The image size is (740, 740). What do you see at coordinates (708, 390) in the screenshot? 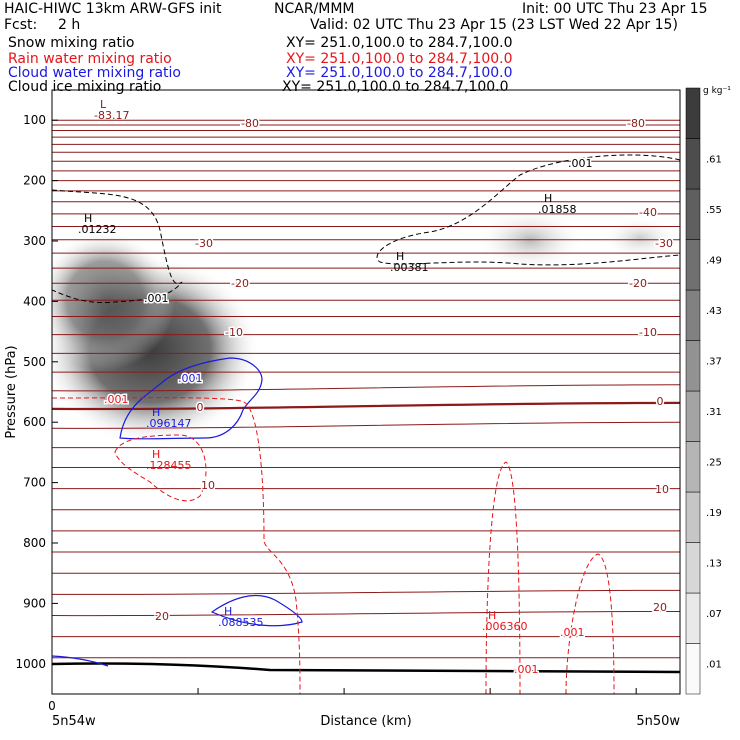
I see `colorbar: .01 .07 .13 .19 .25 .31 .37 .43 .49 .55 .61 g kg⁻¹` at bounding box center [708, 390].